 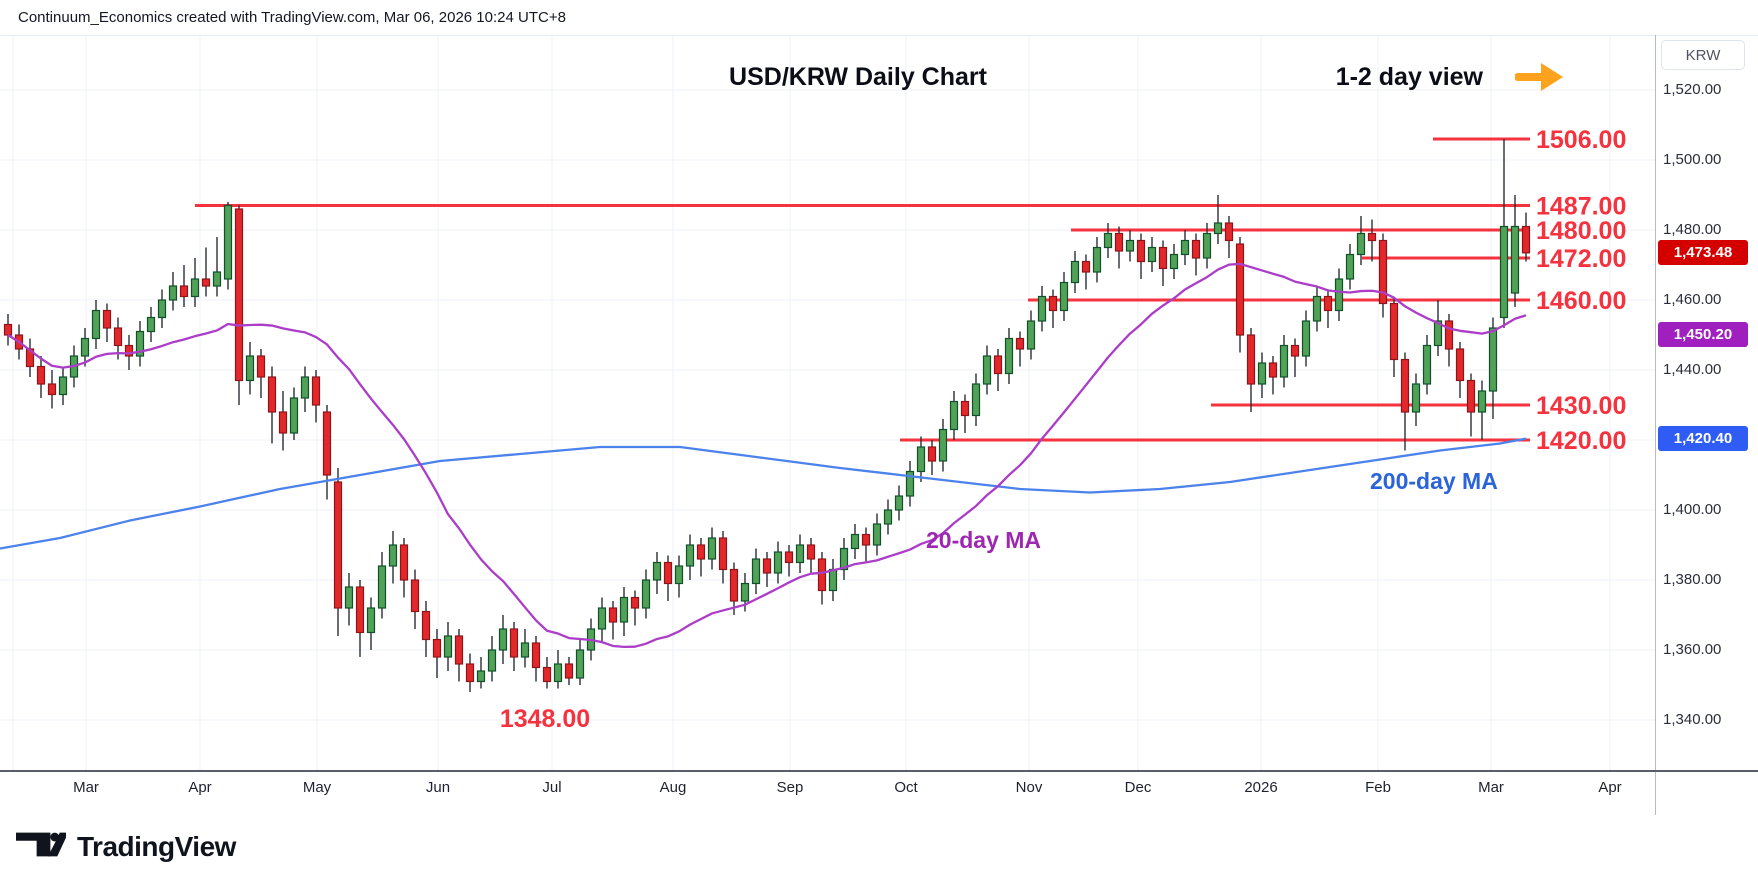 I want to click on ma200-label: 200-day MA, so click(x=1434, y=481).